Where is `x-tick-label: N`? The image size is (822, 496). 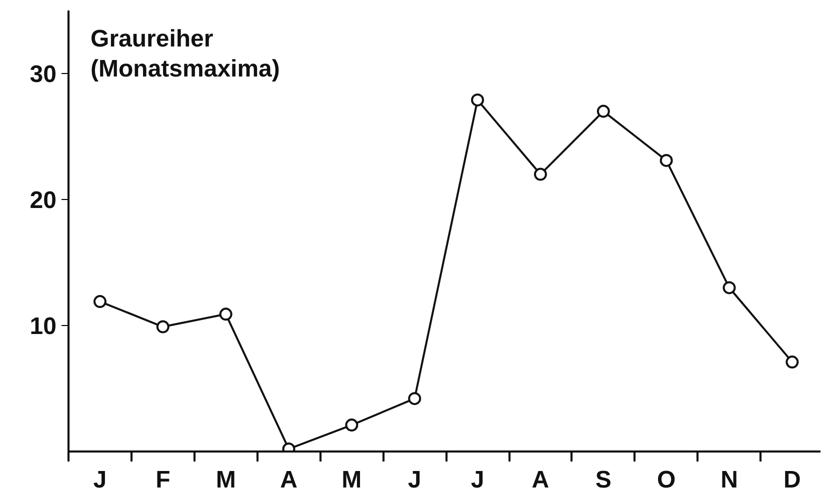
x-tick-label: N is located at coordinates (729, 480).